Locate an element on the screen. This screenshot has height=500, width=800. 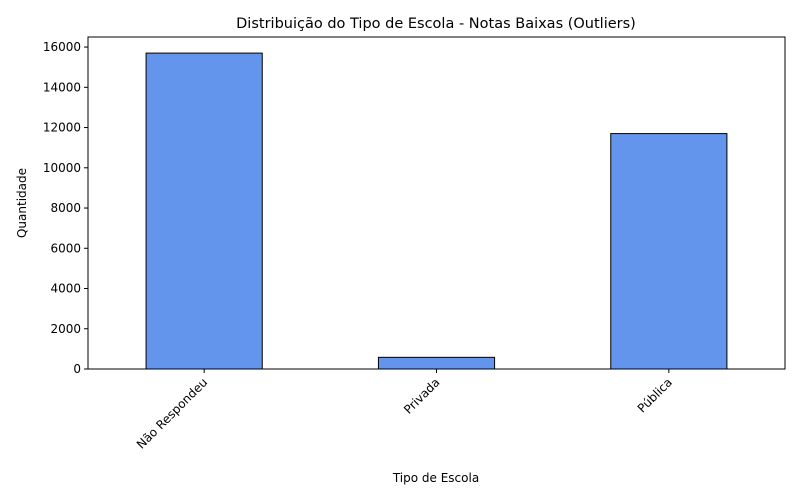
y-tick-label-3: 6000 is located at coordinates (65, 248).